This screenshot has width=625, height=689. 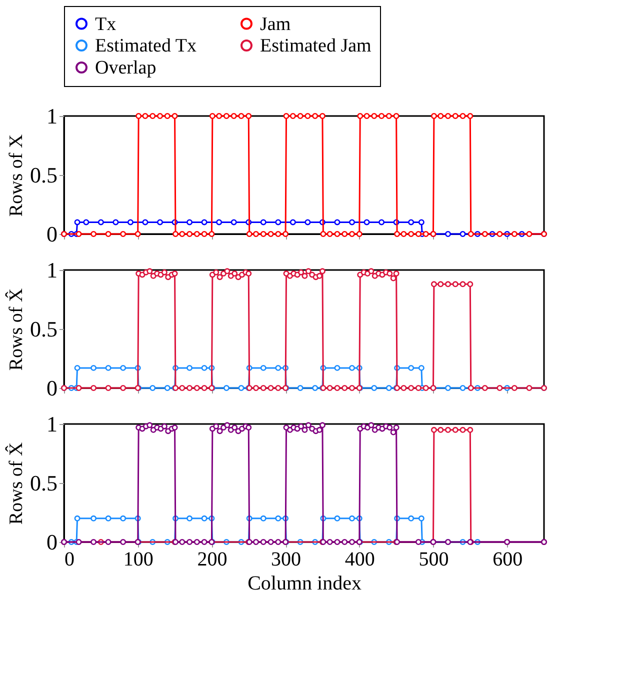 What do you see at coordinates (275, 24) in the screenshot?
I see `legend-label: Jam` at bounding box center [275, 24].